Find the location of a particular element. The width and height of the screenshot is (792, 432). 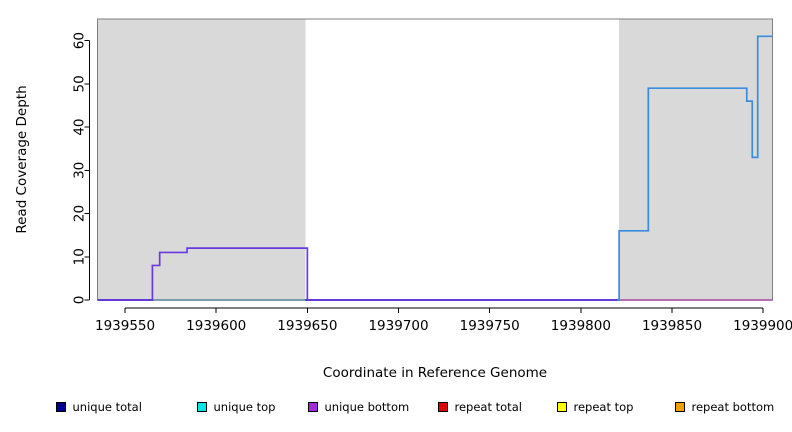

legend-unique-top-label: unique top is located at coordinates (245, 407).